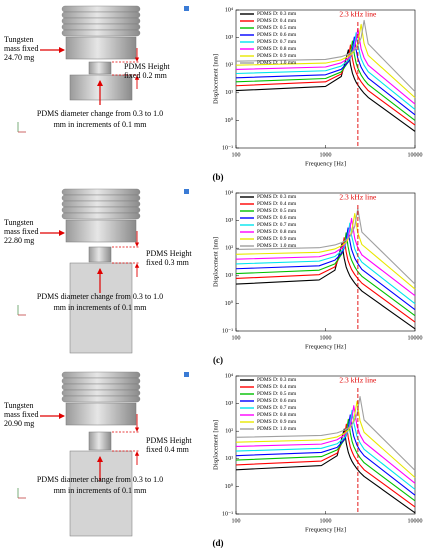 This screenshot has height=550, width=426. What do you see at coordinates (19, 405) in the screenshot?
I see `mass-text: Tungsten` at bounding box center [19, 405].